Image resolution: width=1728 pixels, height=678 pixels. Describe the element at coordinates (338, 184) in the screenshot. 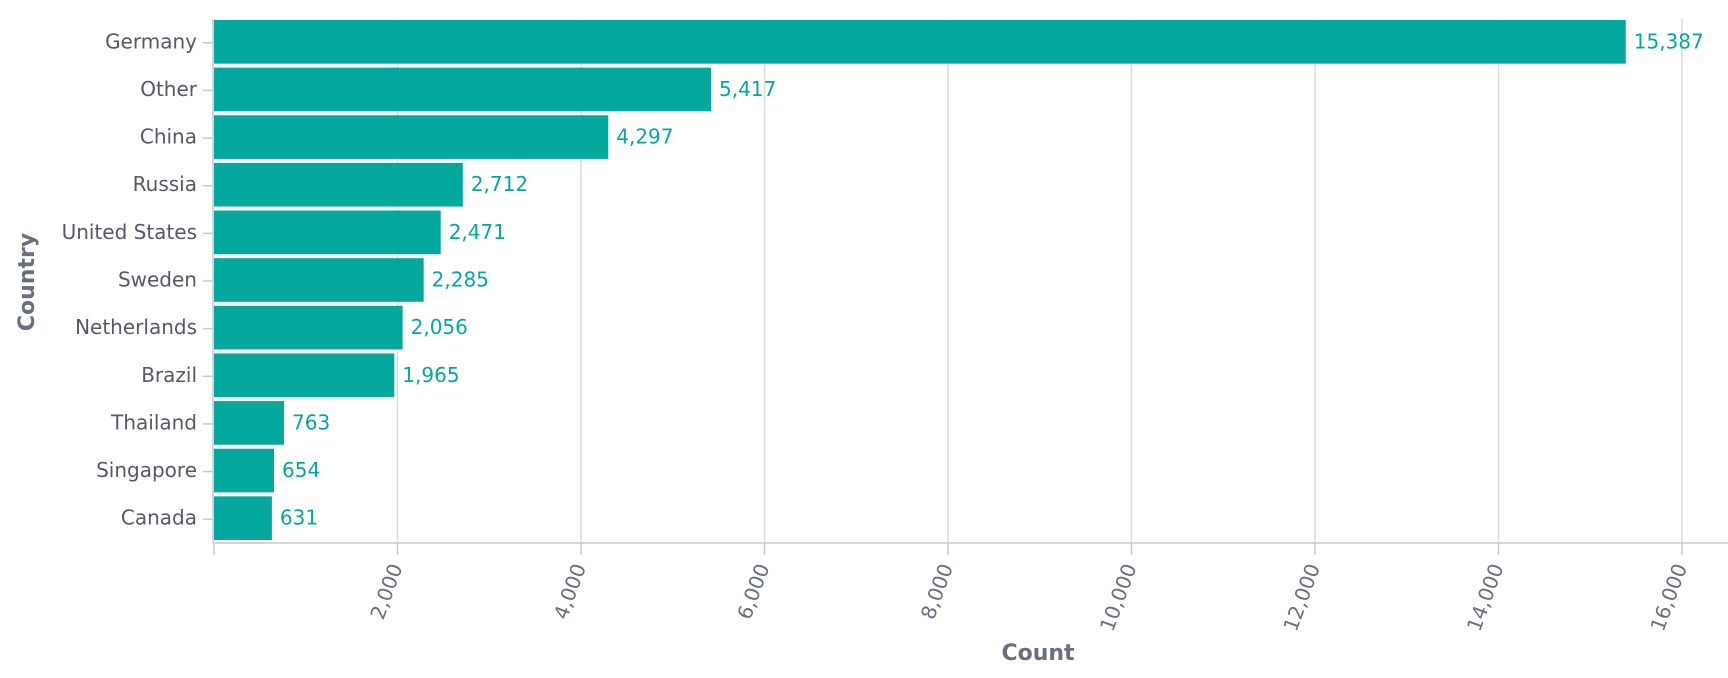

I see `bar-russia` at that location.